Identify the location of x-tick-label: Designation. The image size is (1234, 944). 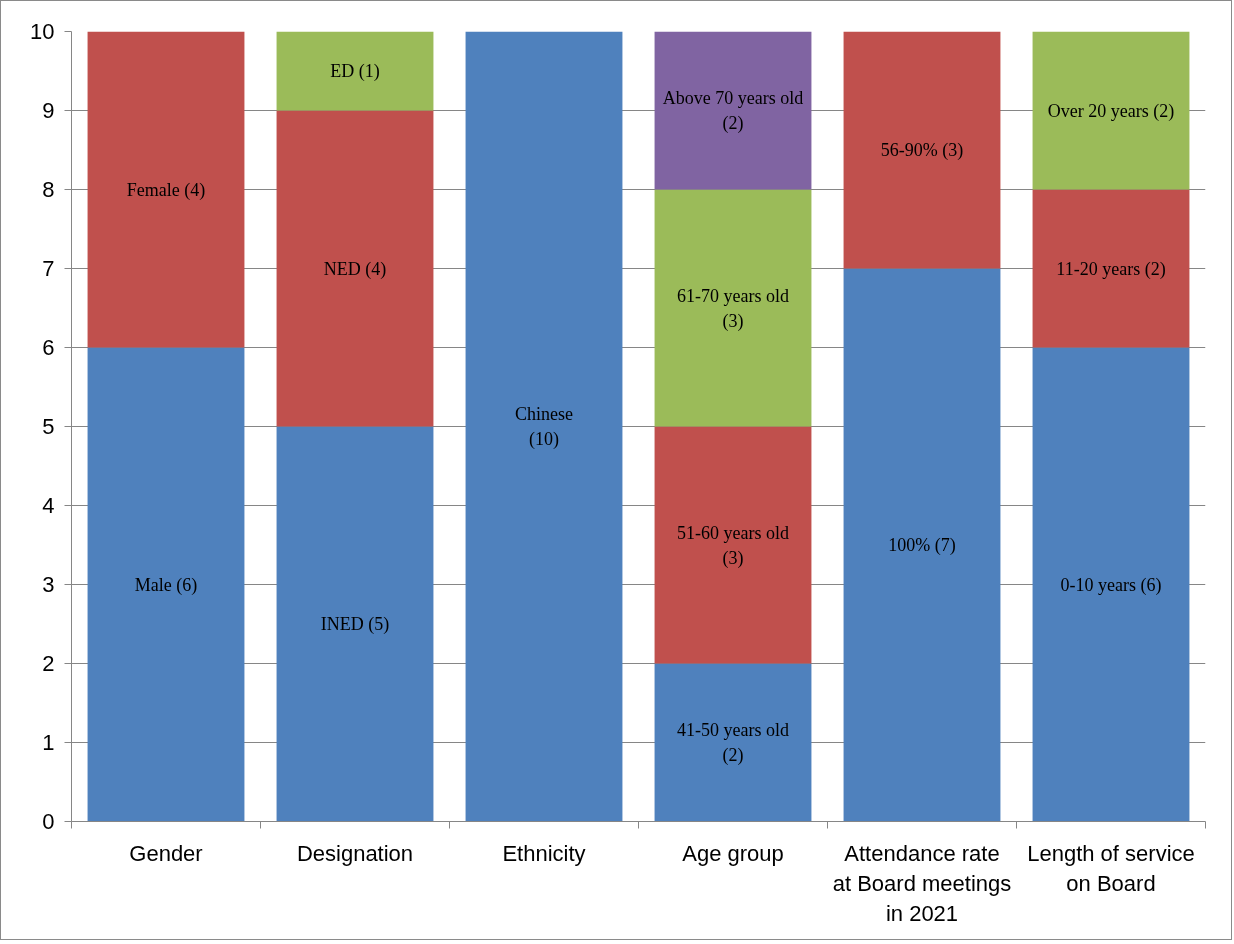
(355, 853).